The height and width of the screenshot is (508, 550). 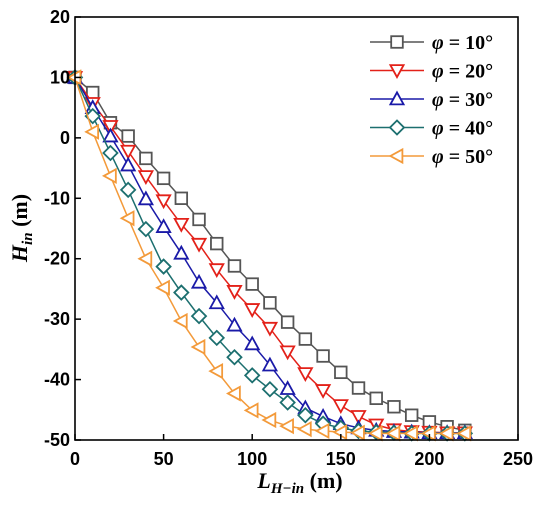 What do you see at coordinates (57, 319) in the screenshot?
I see `y-tick-label: -30` at bounding box center [57, 319].